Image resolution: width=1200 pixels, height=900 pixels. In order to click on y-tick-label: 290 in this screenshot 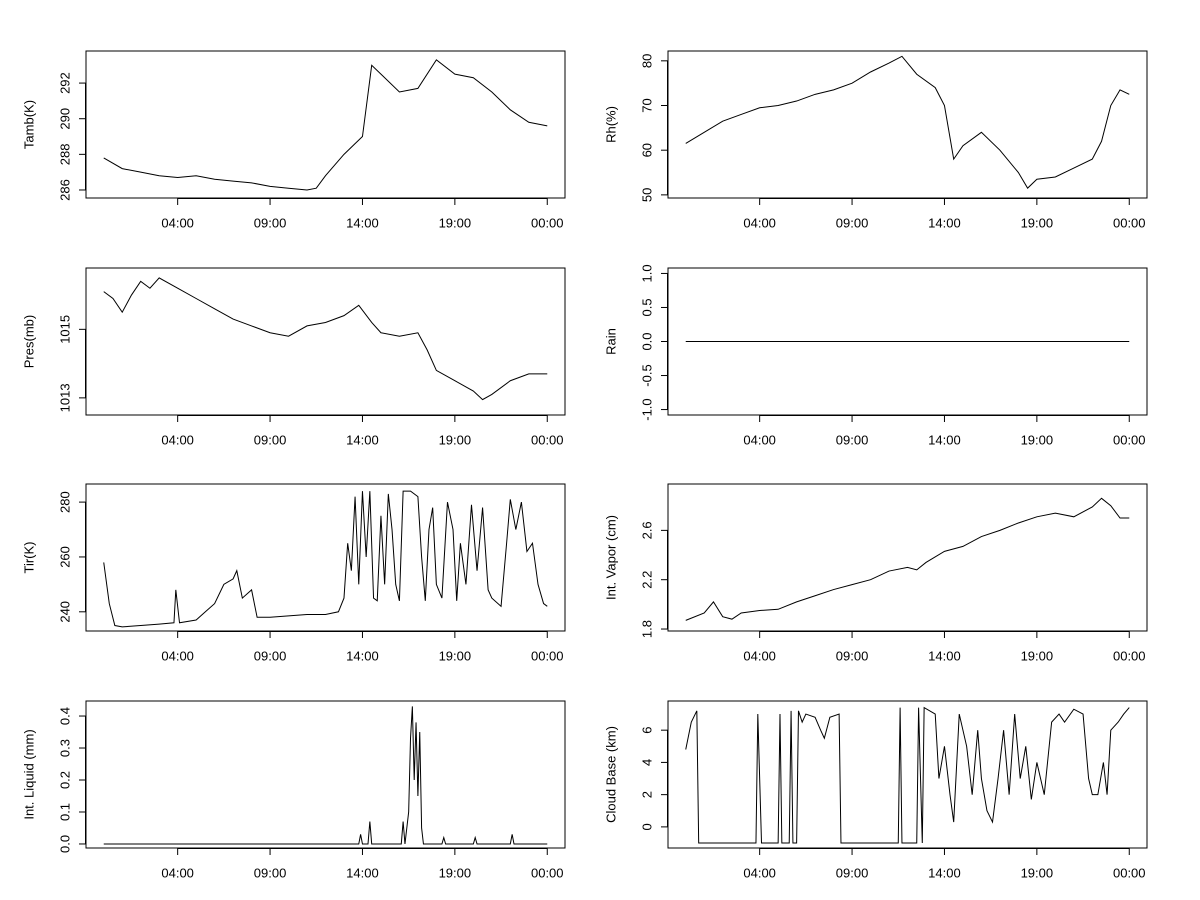, I will do `click(64, 119)`.